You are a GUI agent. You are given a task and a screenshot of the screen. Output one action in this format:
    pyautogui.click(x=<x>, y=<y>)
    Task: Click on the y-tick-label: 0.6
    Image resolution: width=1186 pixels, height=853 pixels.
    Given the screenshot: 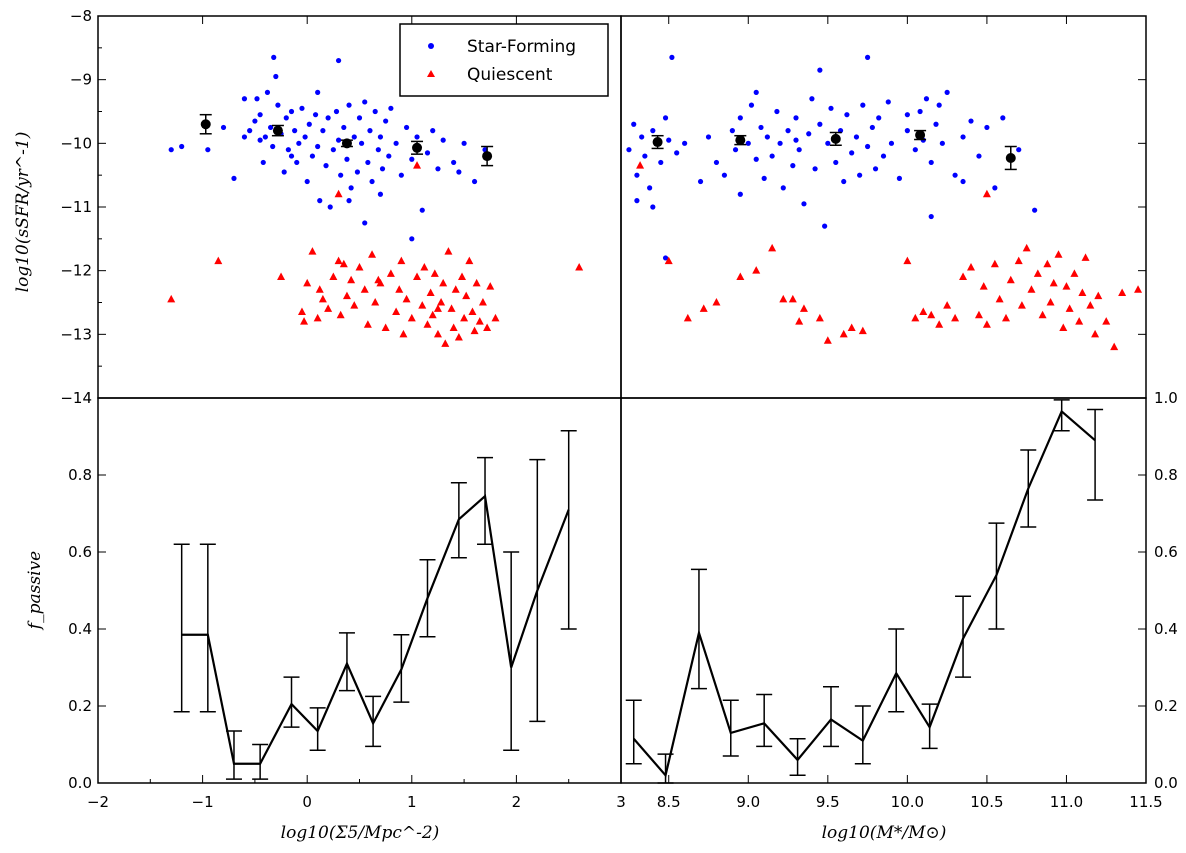 What is the action you would take?
    pyautogui.click(x=80, y=552)
    